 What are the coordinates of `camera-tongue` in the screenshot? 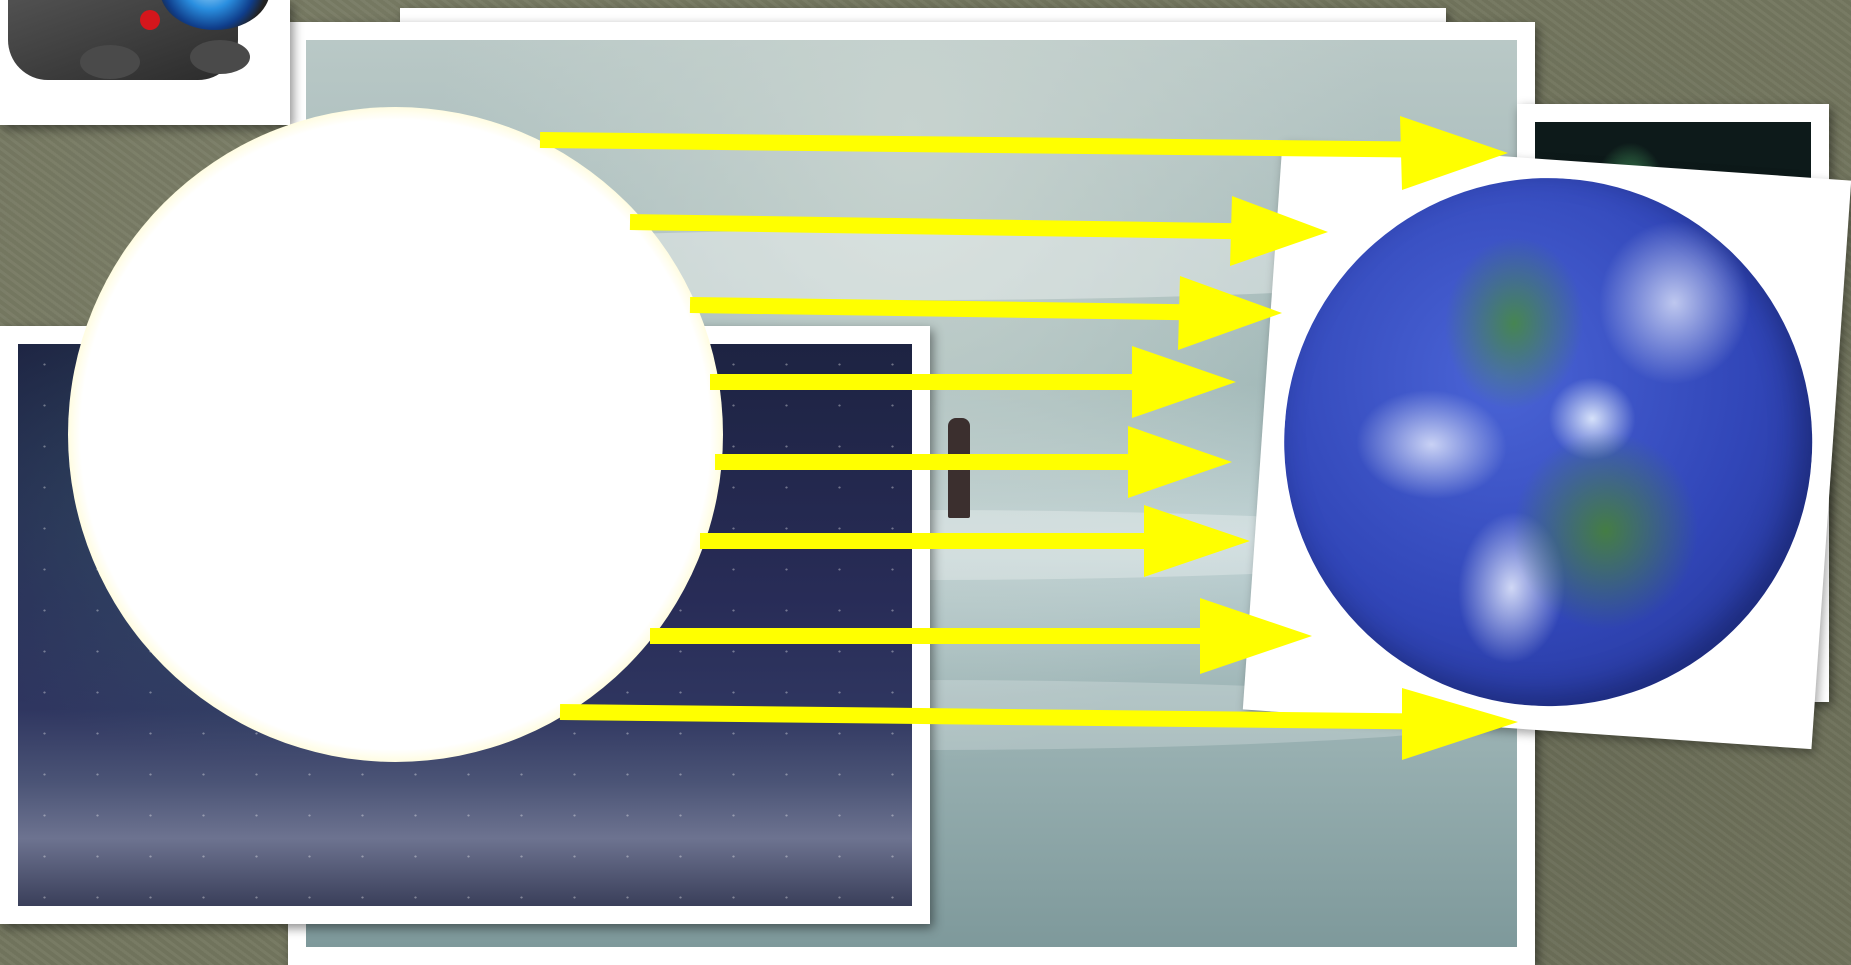 It's located at (150, 20).